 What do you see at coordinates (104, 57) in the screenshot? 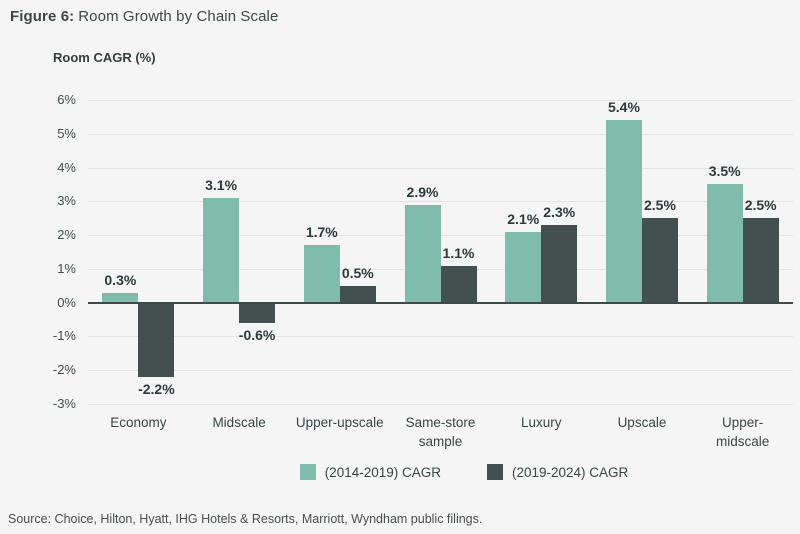
I see `y-axis-title: Room CAGR (%)` at bounding box center [104, 57].